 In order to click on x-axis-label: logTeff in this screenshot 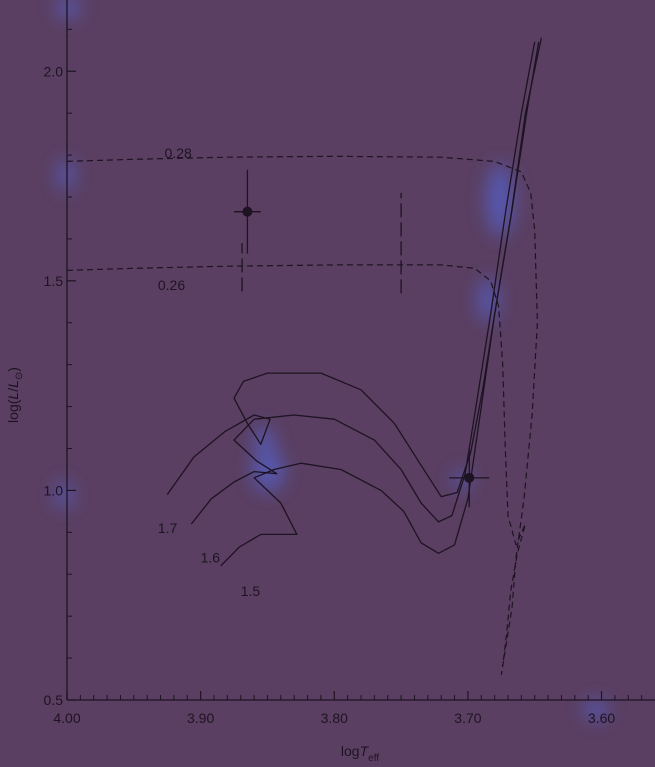, I will do `click(360, 753)`.